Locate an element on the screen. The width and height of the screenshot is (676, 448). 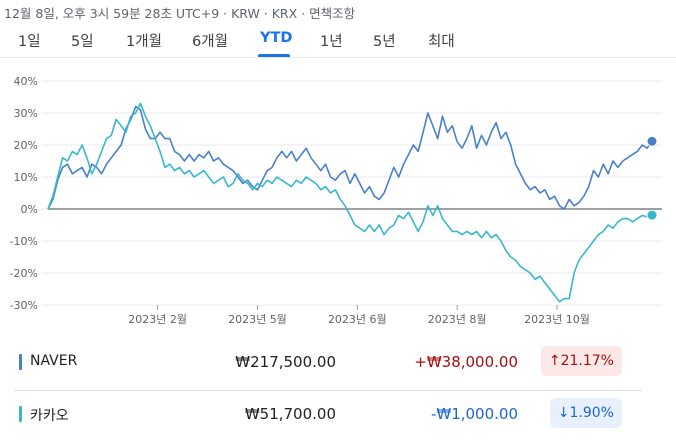
row-divider is located at coordinates (328, 390).